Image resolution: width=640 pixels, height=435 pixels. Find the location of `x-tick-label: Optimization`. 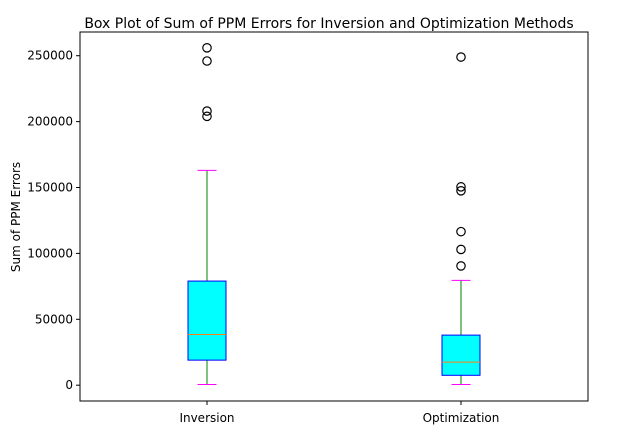

x-tick-label: Optimization is located at coordinates (461, 418).